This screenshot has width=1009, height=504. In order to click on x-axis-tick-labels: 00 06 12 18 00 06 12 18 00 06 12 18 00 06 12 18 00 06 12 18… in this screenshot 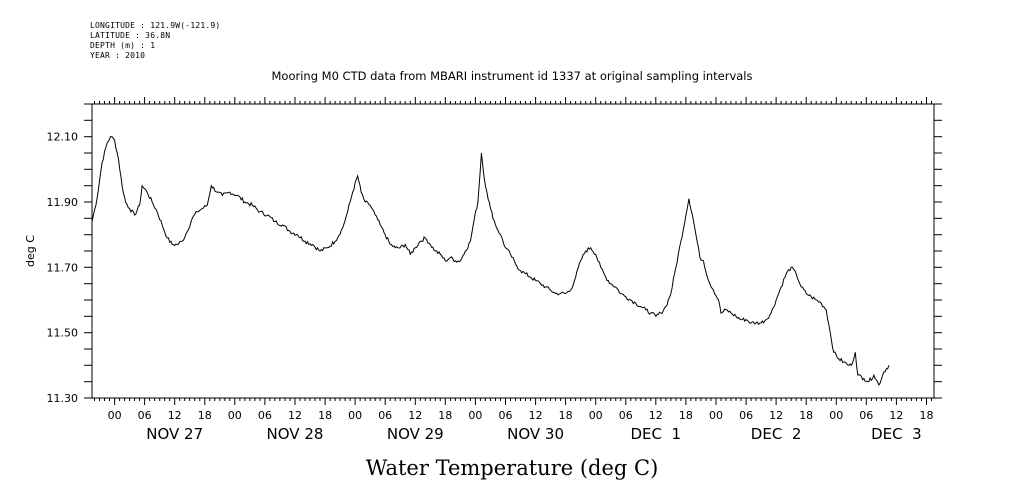, I will do `click(521, 426)`.